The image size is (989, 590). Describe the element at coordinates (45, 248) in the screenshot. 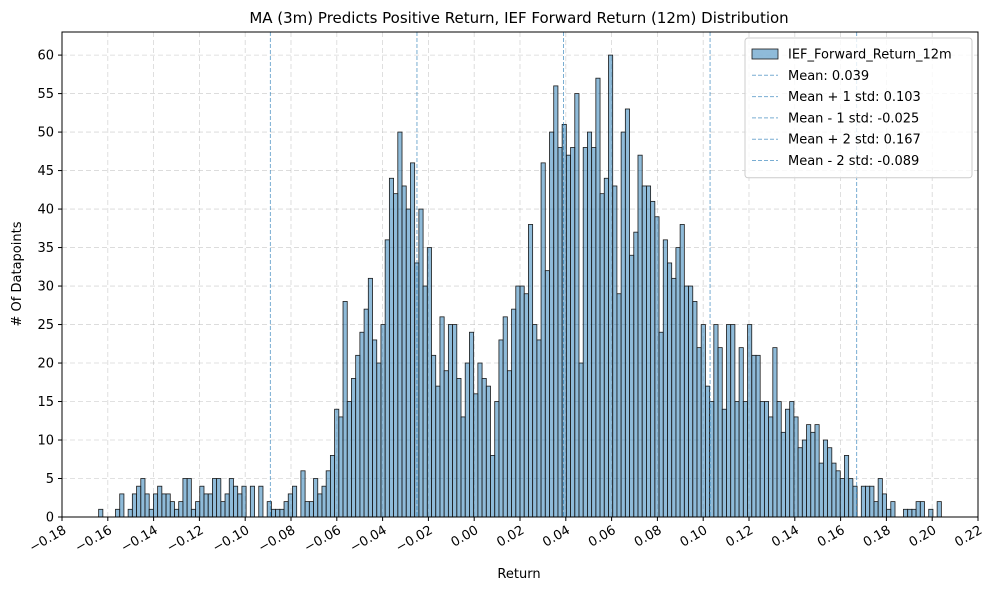

I see `y-tick-label: 35` at that location.